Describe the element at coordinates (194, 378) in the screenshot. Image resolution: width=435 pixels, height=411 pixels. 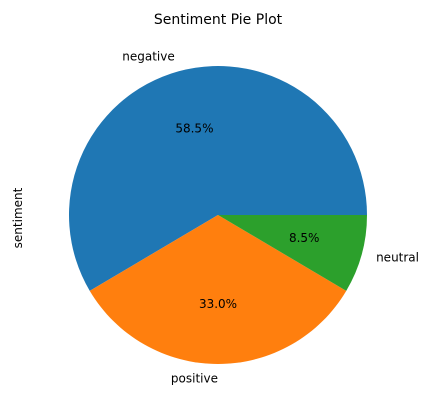
I see `slice-label-positive: positive` at that location.